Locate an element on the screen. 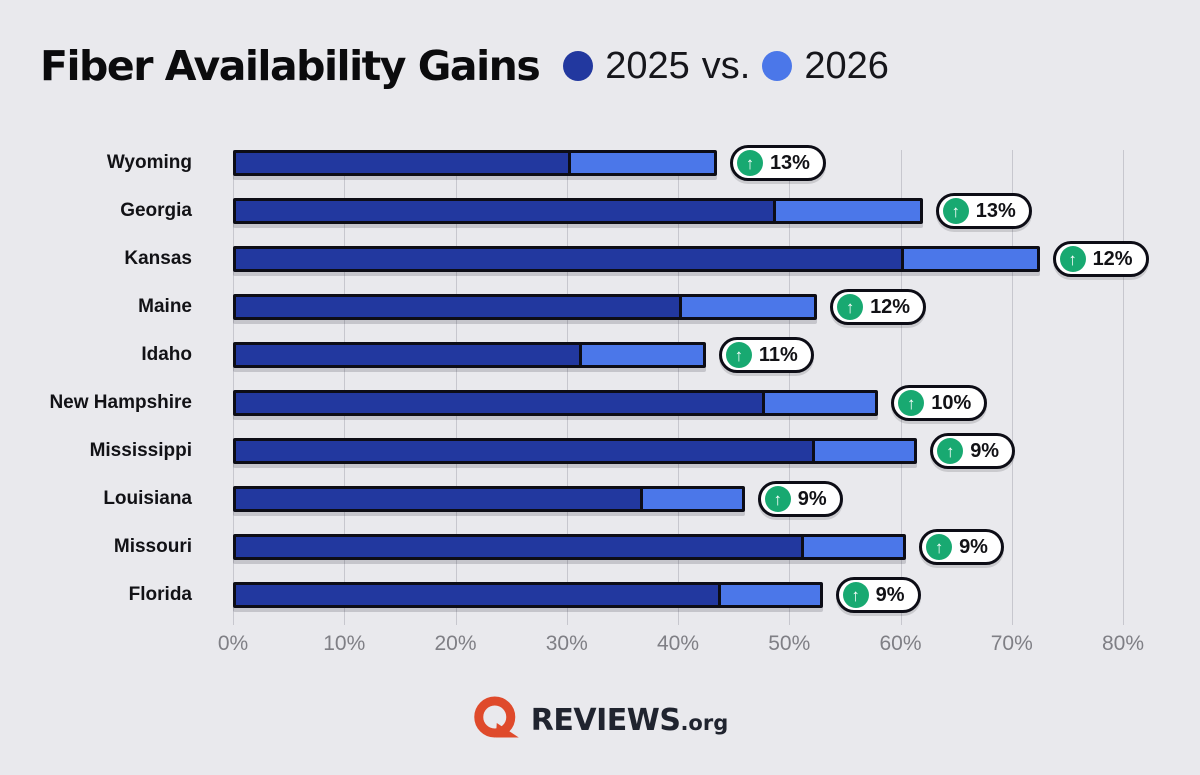 The width and height of the screenshot is (1200, 775). x-tick-label: 30% is located at coordinates (566, 643).